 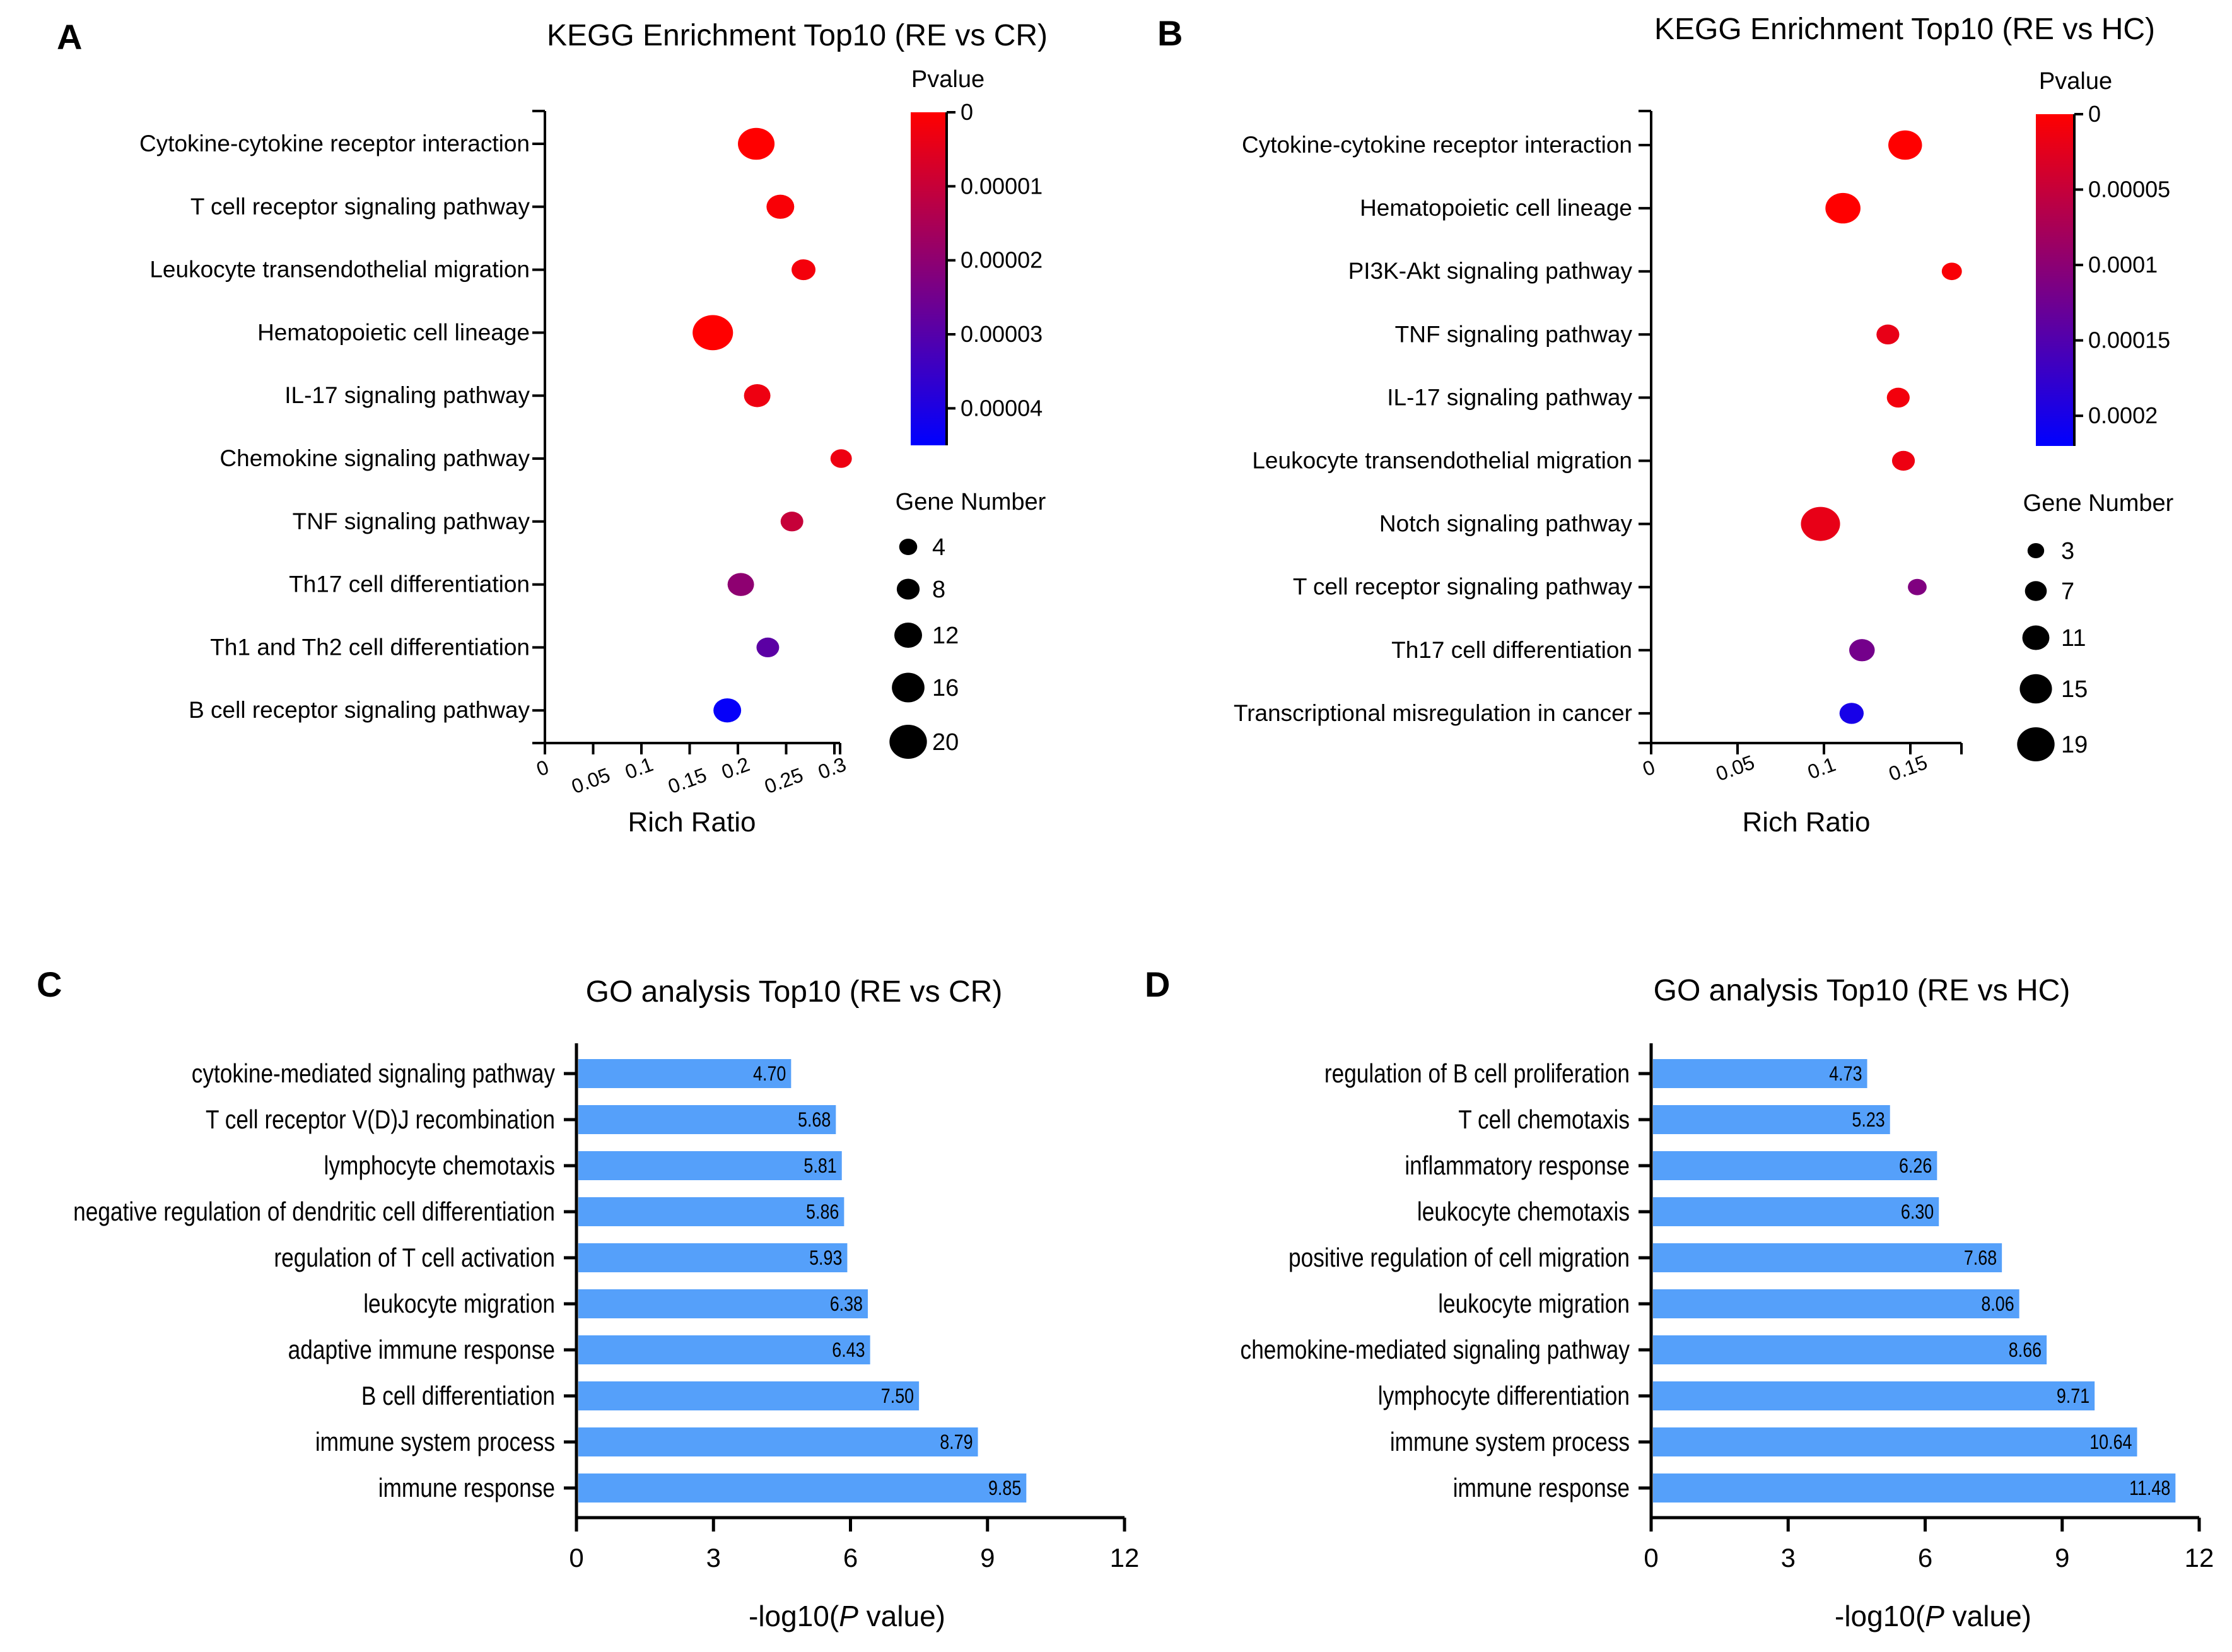 I want to click on size-legend-label: 19, so click(x=2074, y=745).